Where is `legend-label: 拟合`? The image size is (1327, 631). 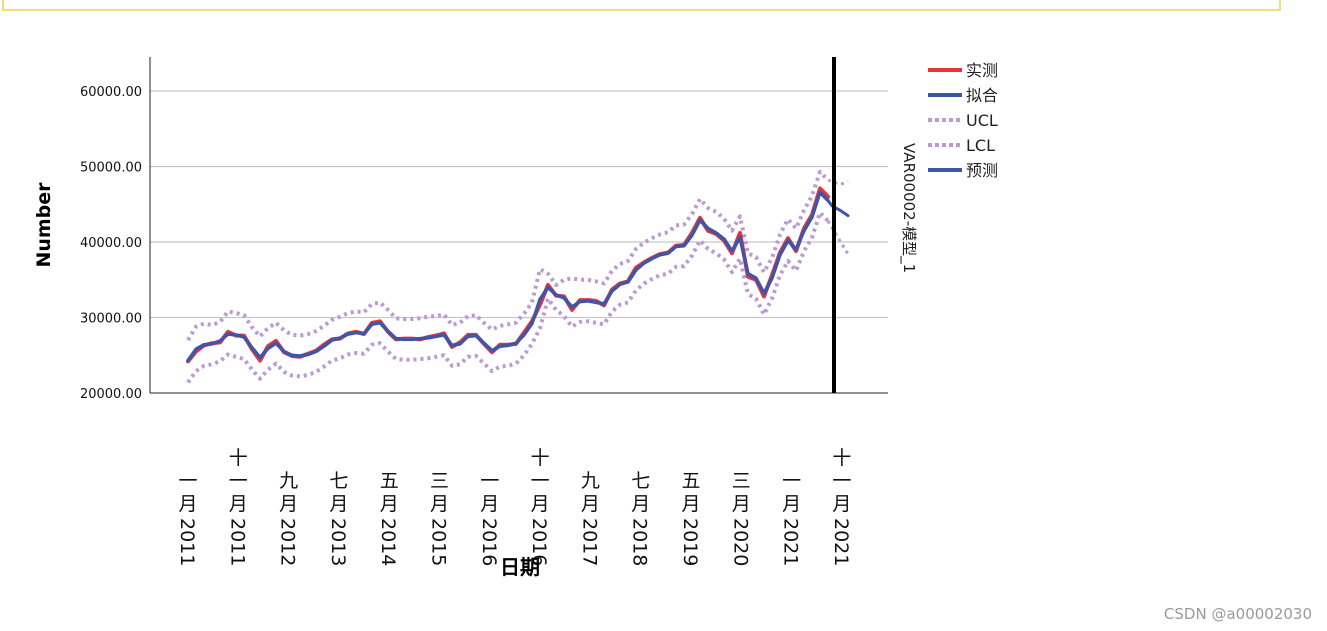 legend-label: 拟合 is located at coordinates (982, 95).